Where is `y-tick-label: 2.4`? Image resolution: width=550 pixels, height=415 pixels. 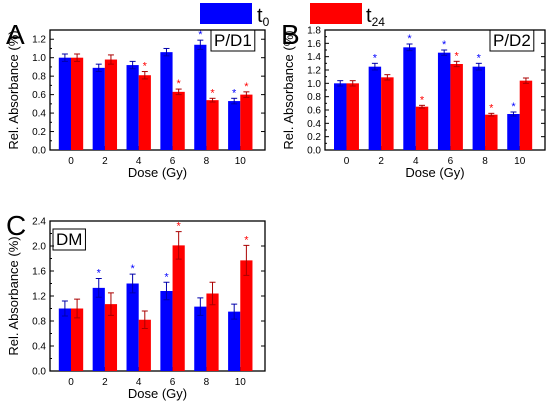 y-tick-label: 2.4 is located at coordinates (39, 222).